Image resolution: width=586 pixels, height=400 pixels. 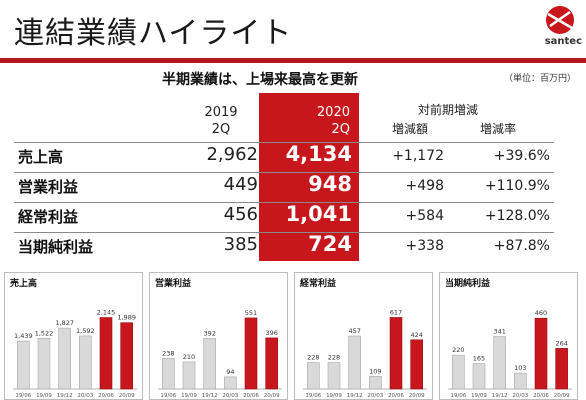 What do you see at coordinates (318, 154) in the screenshot?
I see `cell-sales-curr: 4,134` at bounding box center [318, 154].